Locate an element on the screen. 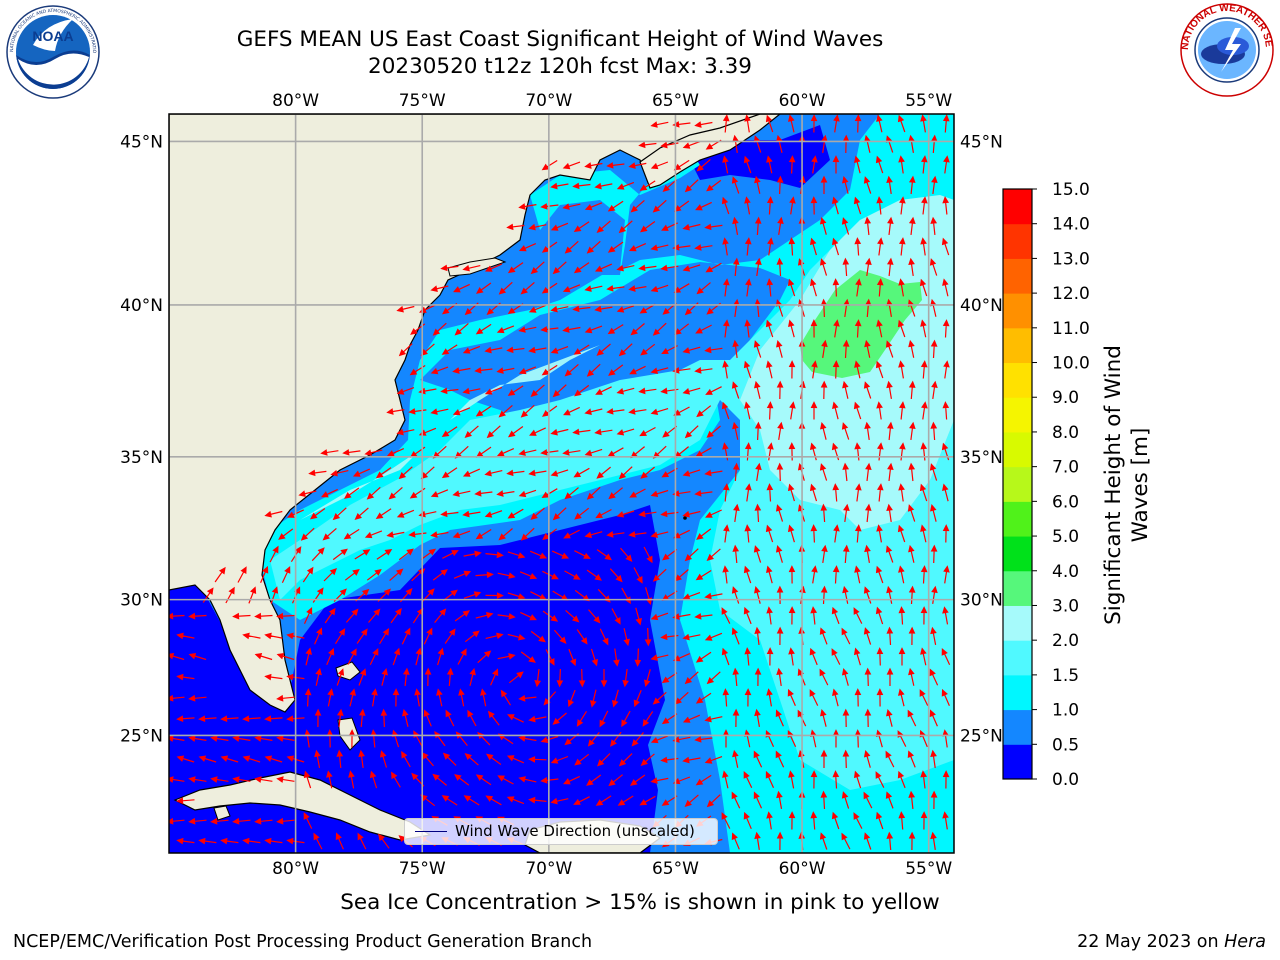 The height and width of the screenshot is (960, 1280). colorbar-tick-label: 2.0 is located at coordinates (1065, 641).